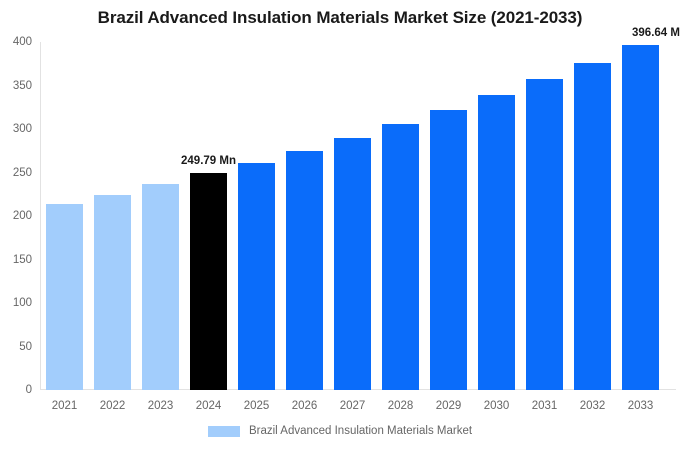 The height and width of the screenshot is (450, 680). I want to click on x-axis-tick-2029: 2029, so click(448, 406).